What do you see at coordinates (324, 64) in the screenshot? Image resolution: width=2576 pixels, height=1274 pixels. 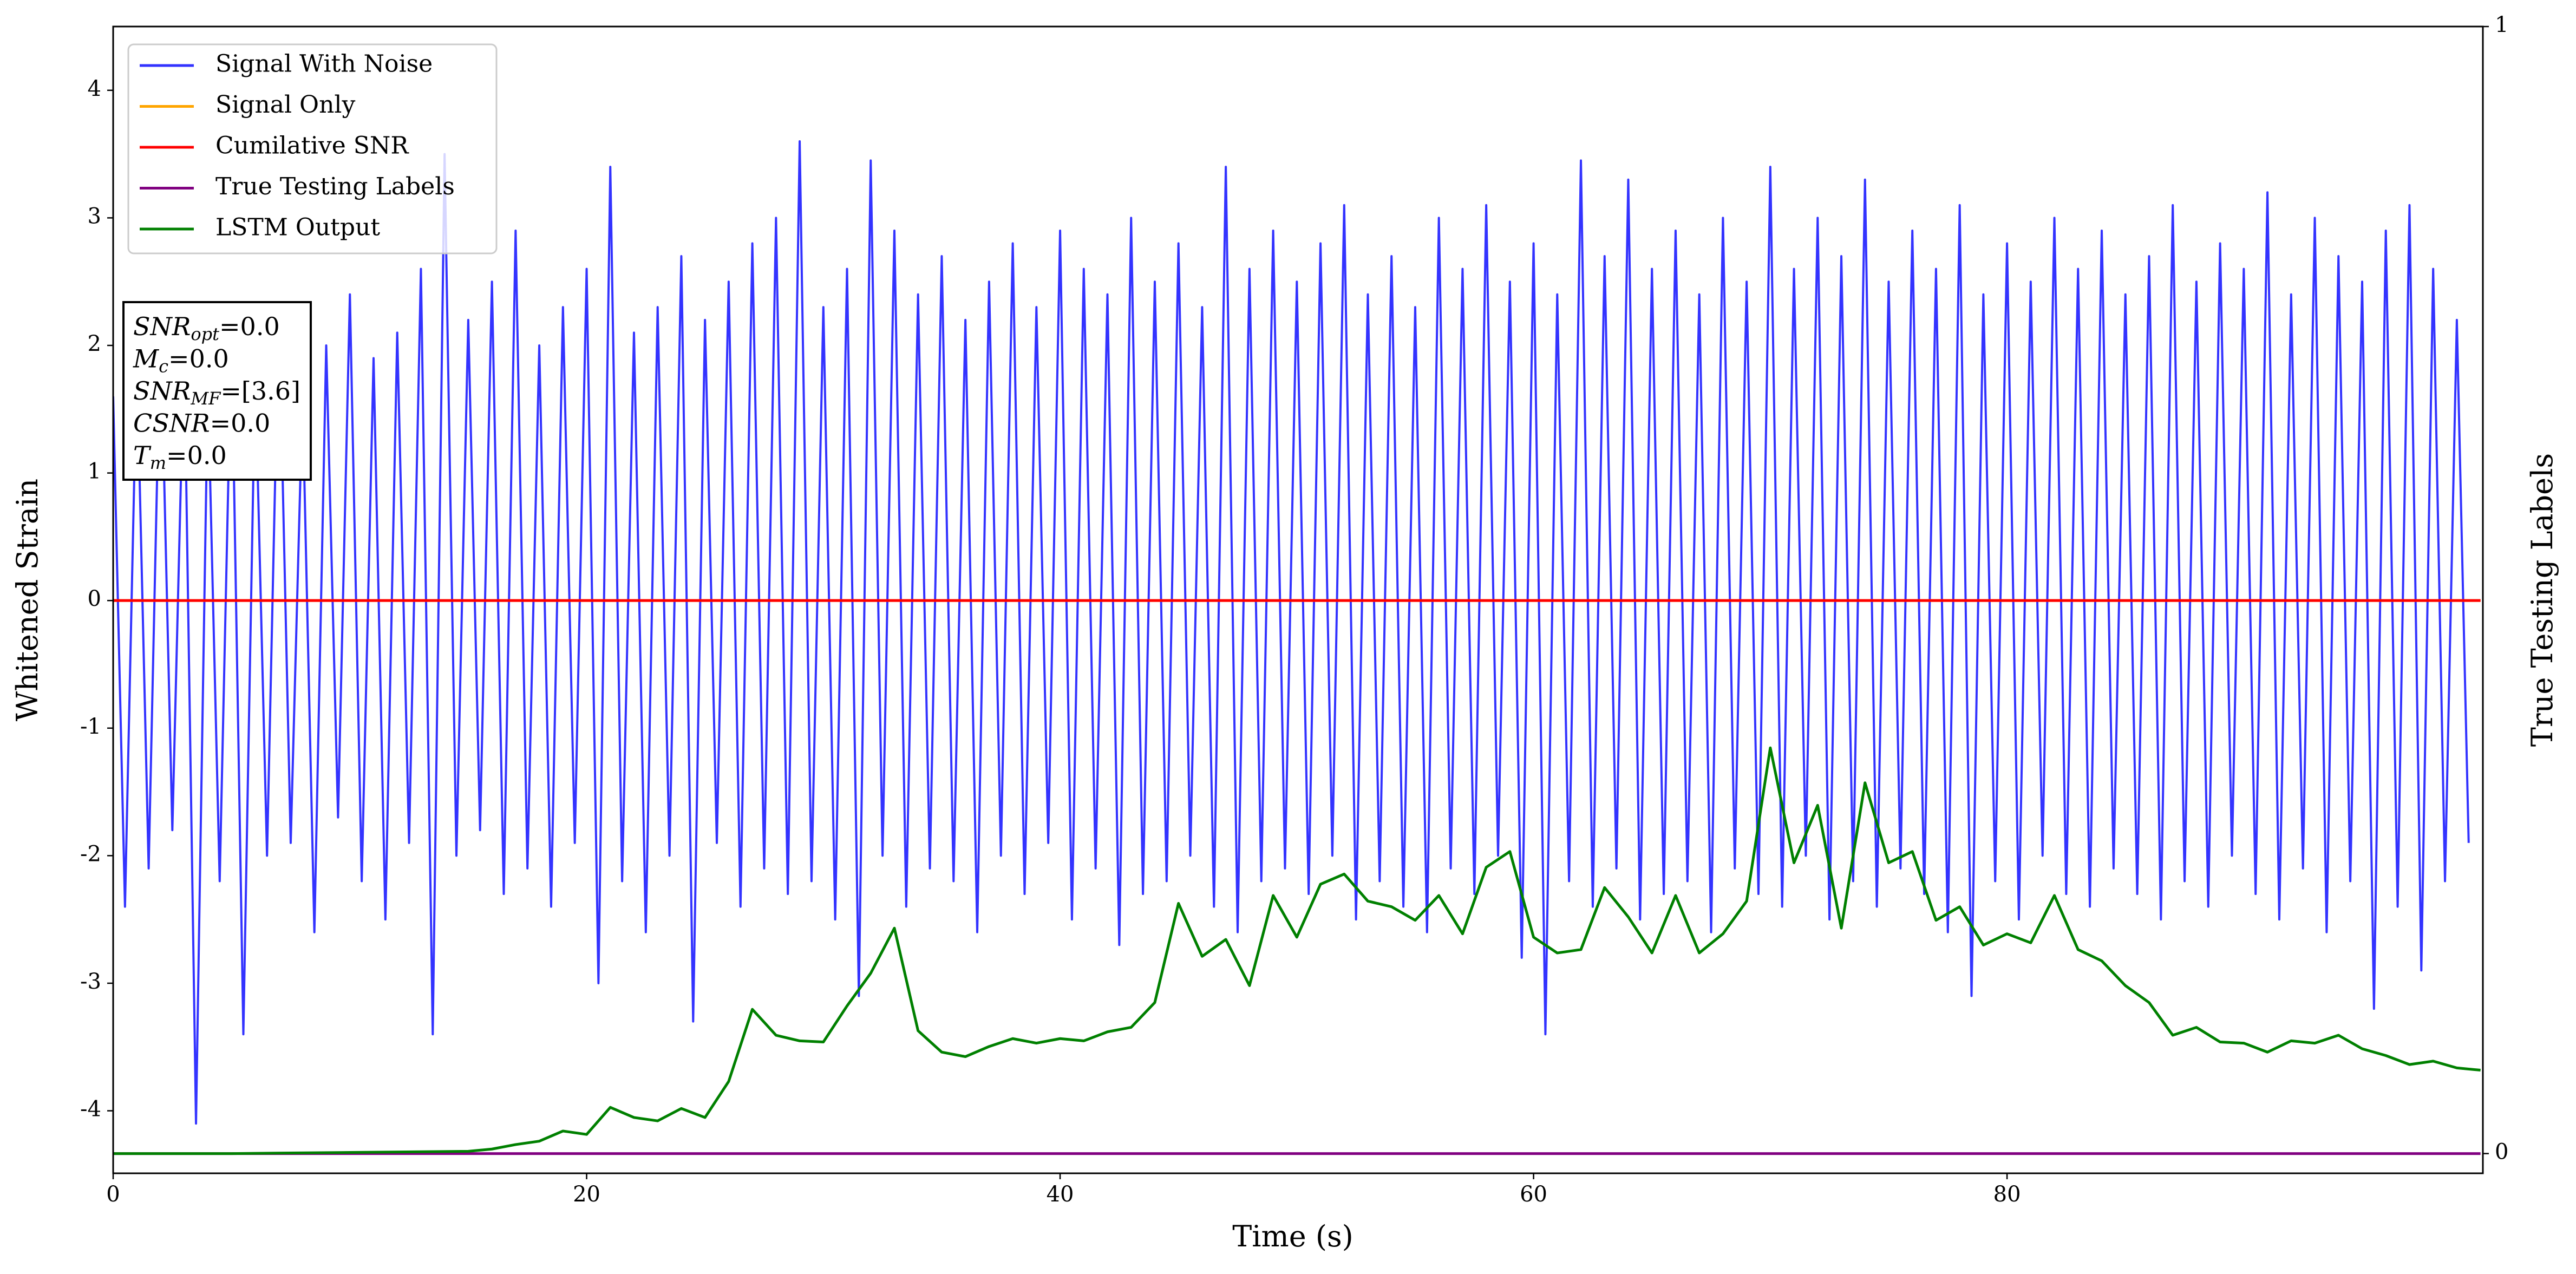 I see `legend-label: Signal With Noise` at bounding box center [324, 64].